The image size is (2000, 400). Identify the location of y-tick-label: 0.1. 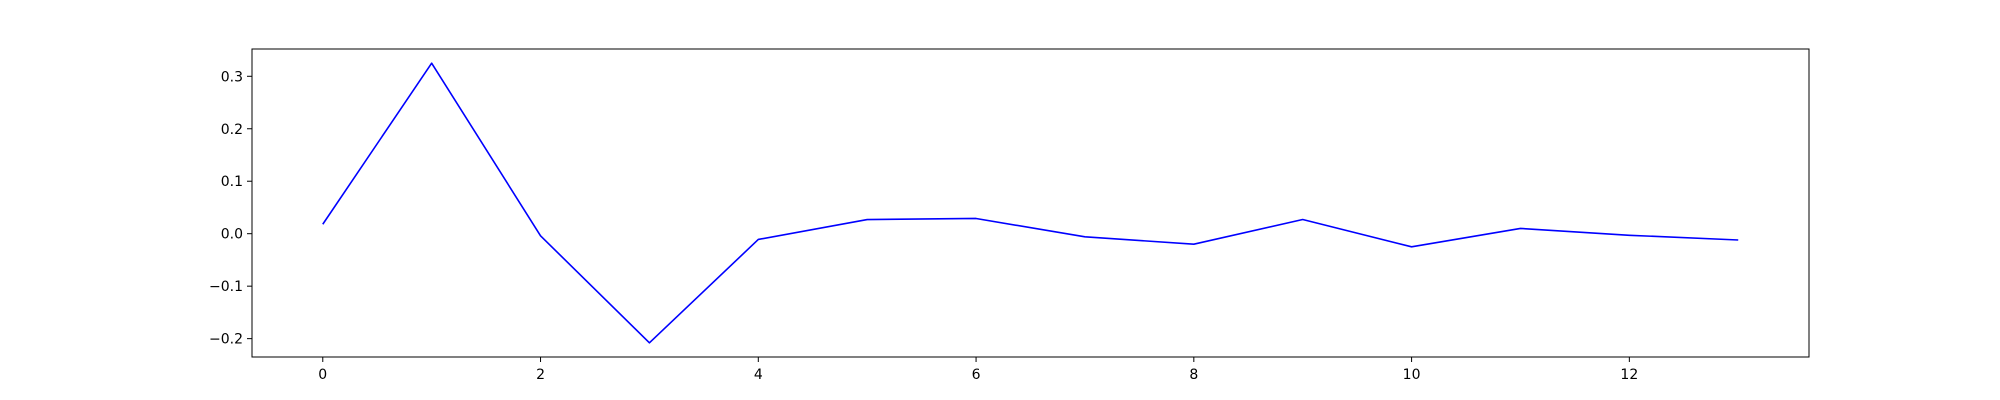
(232, 182).